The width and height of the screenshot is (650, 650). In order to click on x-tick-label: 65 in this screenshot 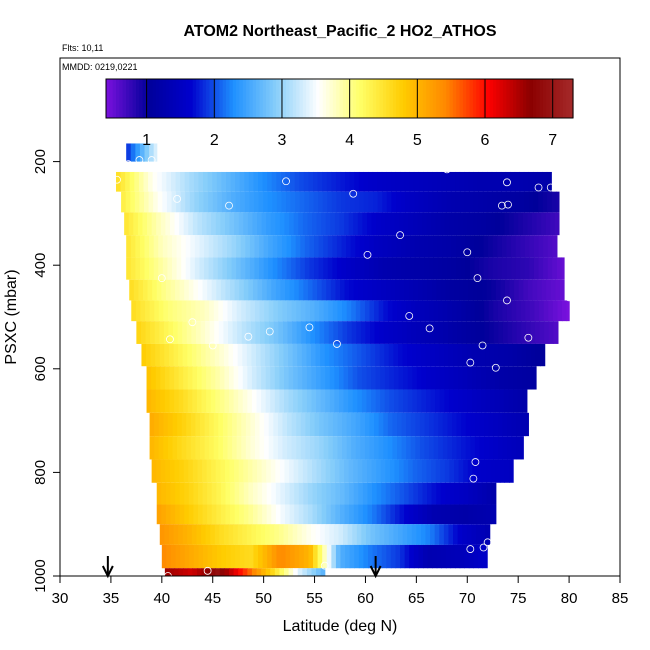, I will do `click(416, 598)`.